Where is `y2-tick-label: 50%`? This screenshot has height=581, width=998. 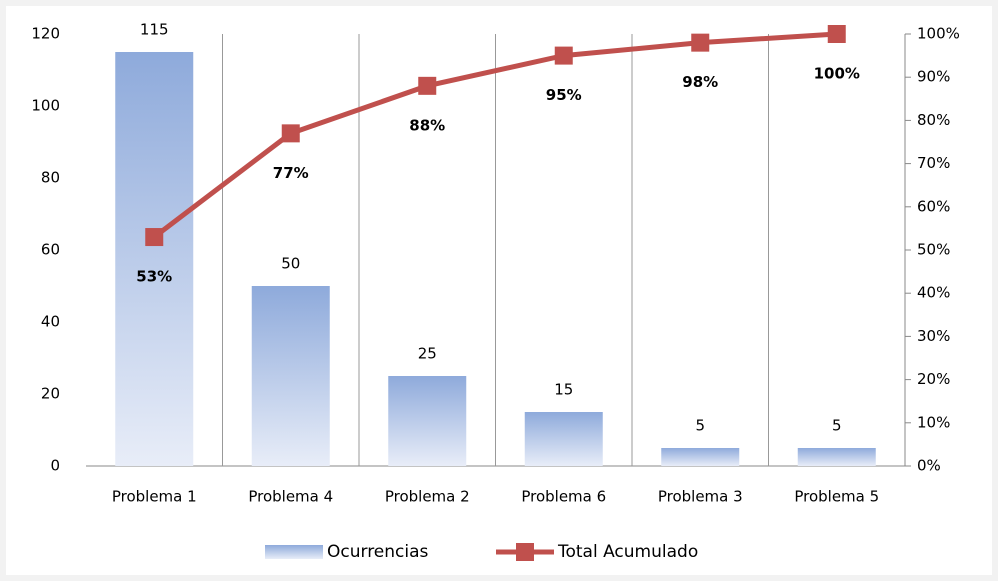 y2-tick-label: 50% is located at coordinates (933, 250).